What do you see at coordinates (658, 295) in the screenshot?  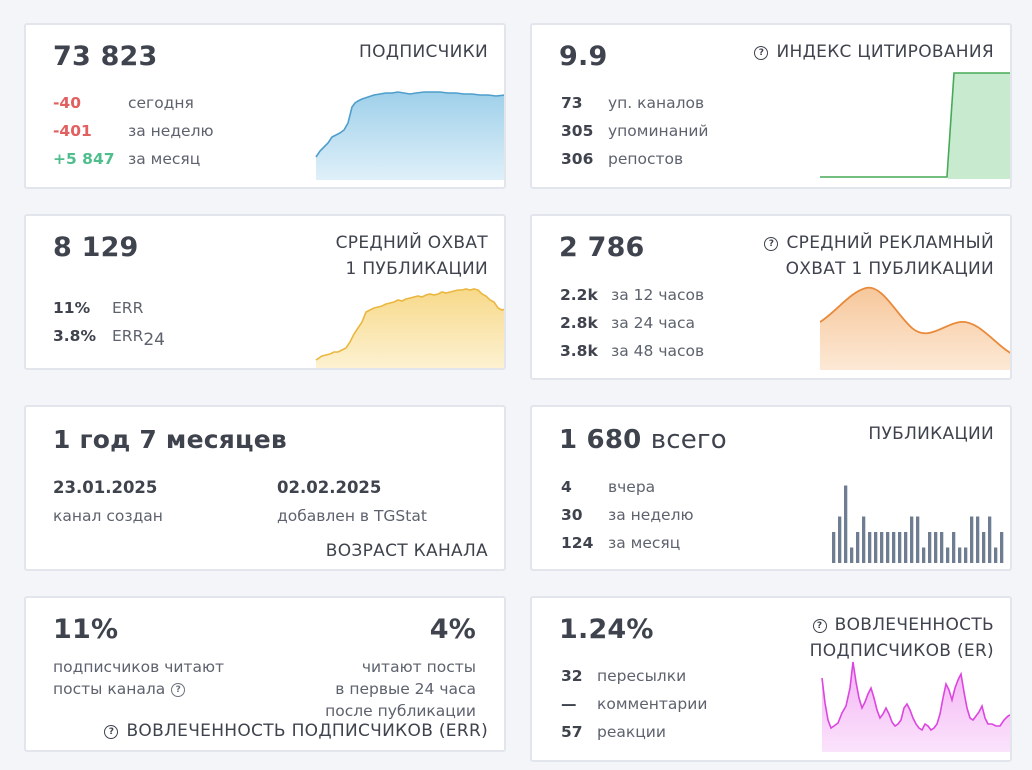 I see `ad-reach-12h-label: за 12 часов` at bounding box center [658, 295].